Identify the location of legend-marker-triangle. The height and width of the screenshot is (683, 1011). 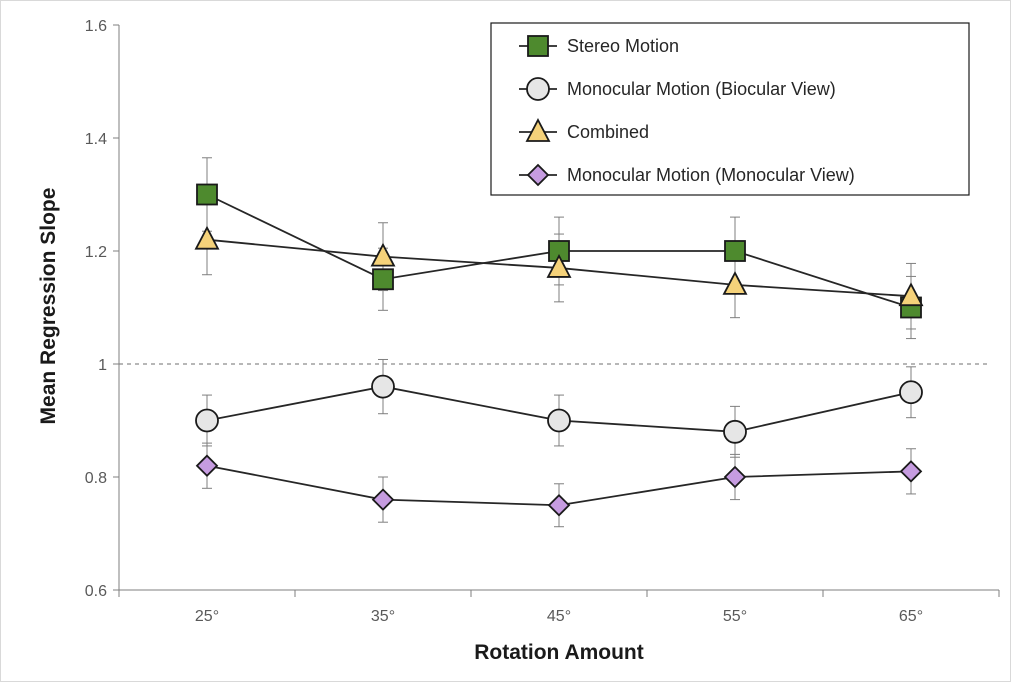
(538, 130).